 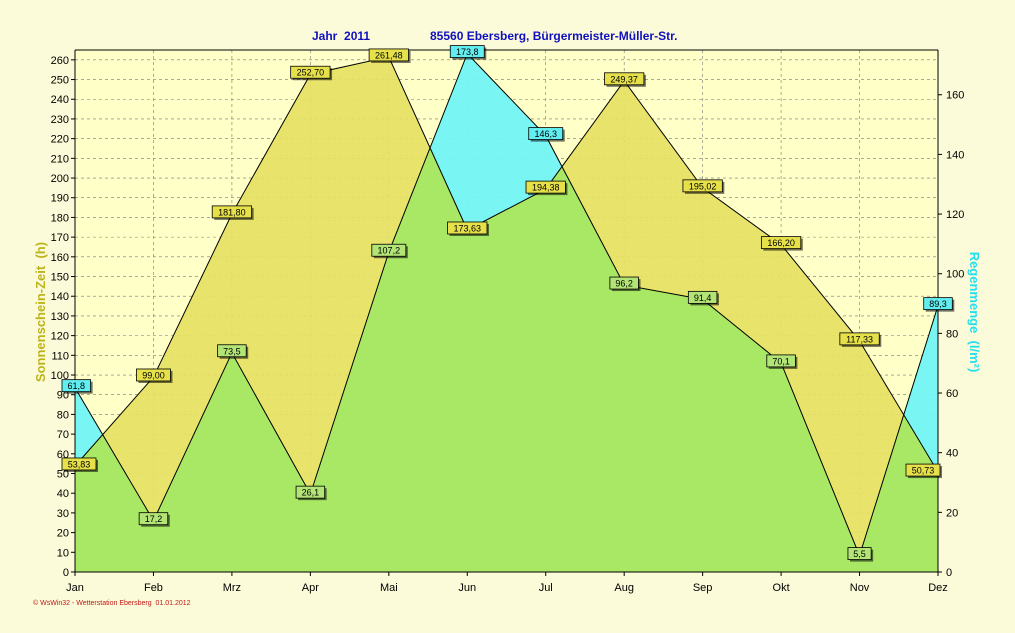 What do you see at coordinates (938, 588) in the screenshot?
I see `x-tick-label: Dez` at bounding box center [938, 588].